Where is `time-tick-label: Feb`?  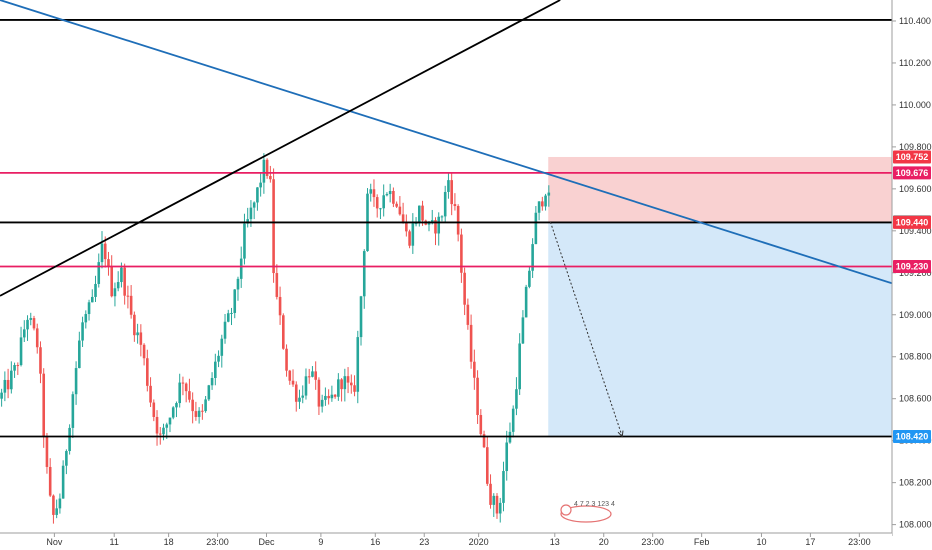
time-tick-label: Feb is located at coordinates (702, 542).